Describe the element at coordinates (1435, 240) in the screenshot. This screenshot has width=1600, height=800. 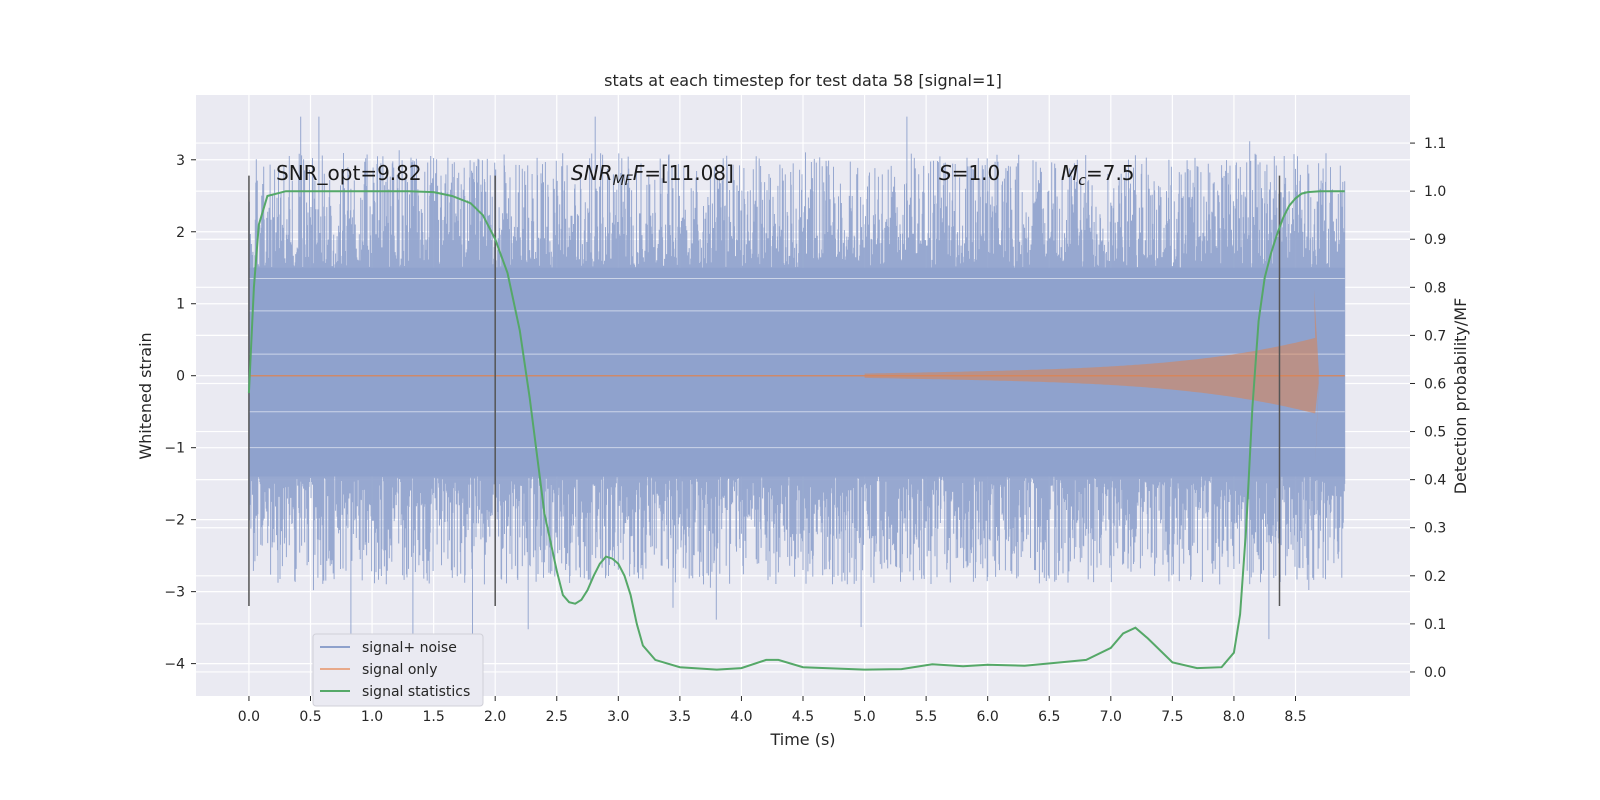
I see `y2-tick-label: 0.9` at that location.